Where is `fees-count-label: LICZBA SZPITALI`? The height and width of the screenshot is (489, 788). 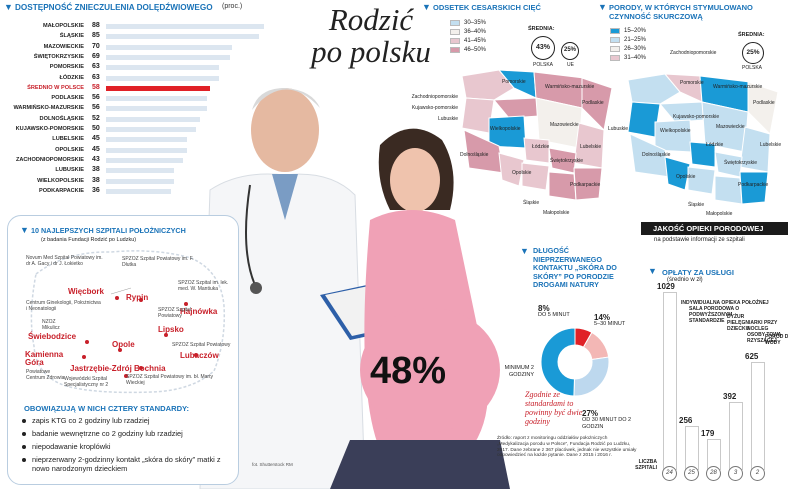
fees-count-label: LICZBA SZPITALI is located at coordinates (646, 465).